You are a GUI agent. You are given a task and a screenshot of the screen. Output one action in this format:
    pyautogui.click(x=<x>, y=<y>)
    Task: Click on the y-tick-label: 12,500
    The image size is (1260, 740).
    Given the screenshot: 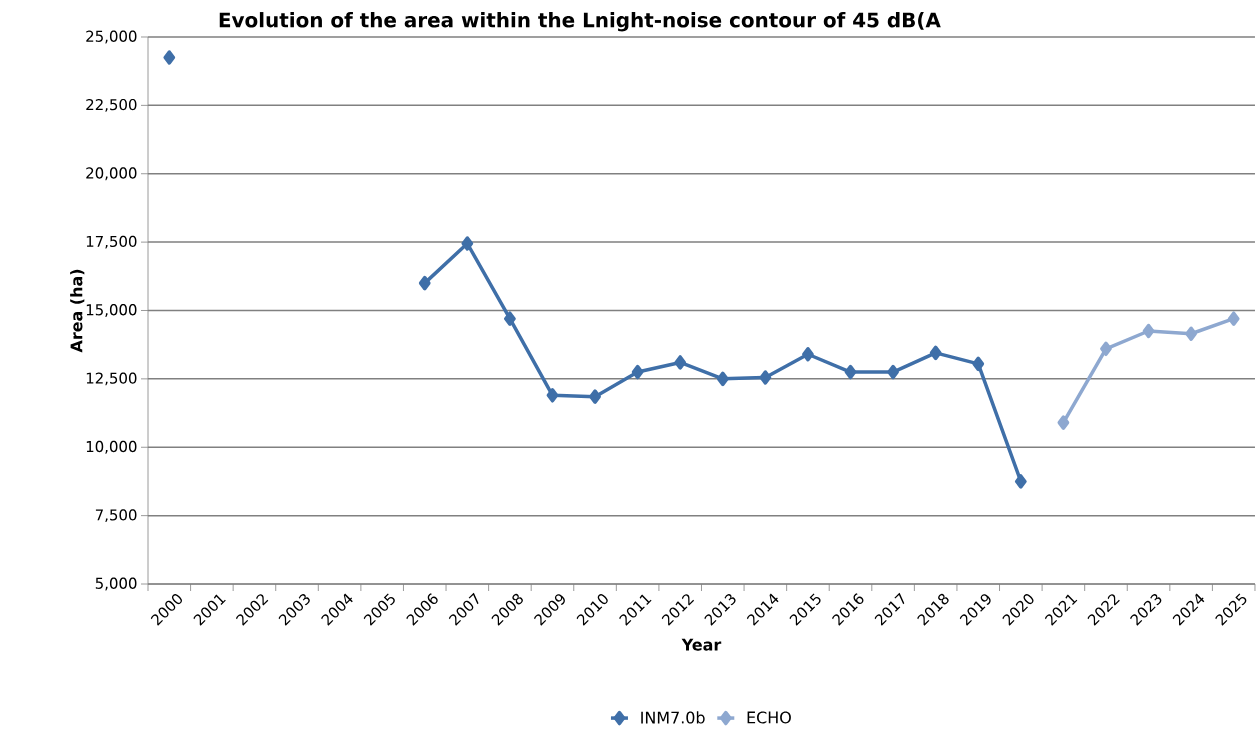 What is the action you would take?
    pyautogui.click(x=111, y=379)
    